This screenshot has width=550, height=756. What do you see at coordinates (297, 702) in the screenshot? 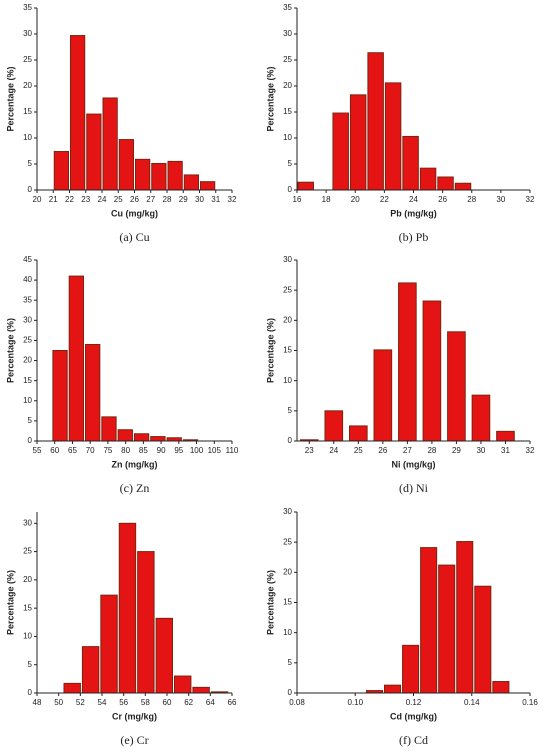
I see `x-tick-label: 0.08` at bounding box center [297, 702].